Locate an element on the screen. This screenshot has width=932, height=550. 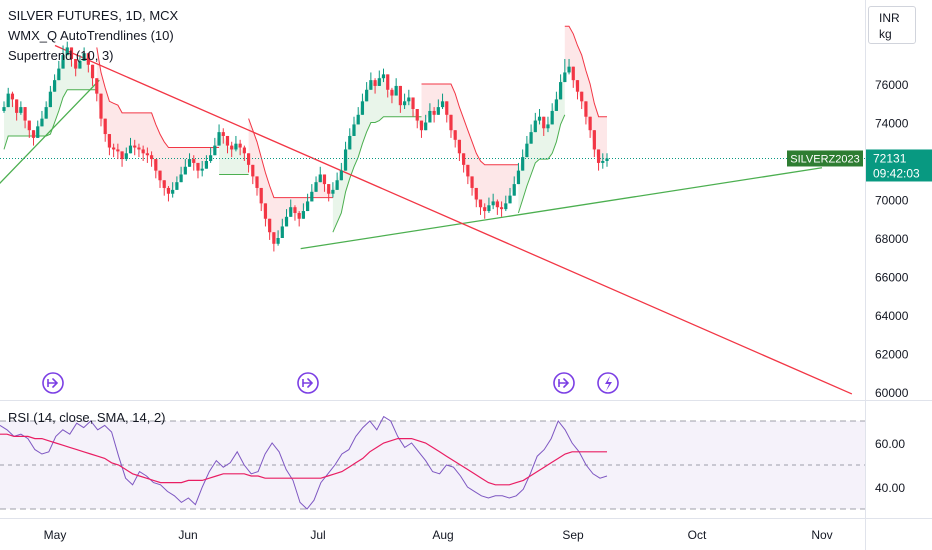
time-tick-label: May is located at coordinates (55, 535).